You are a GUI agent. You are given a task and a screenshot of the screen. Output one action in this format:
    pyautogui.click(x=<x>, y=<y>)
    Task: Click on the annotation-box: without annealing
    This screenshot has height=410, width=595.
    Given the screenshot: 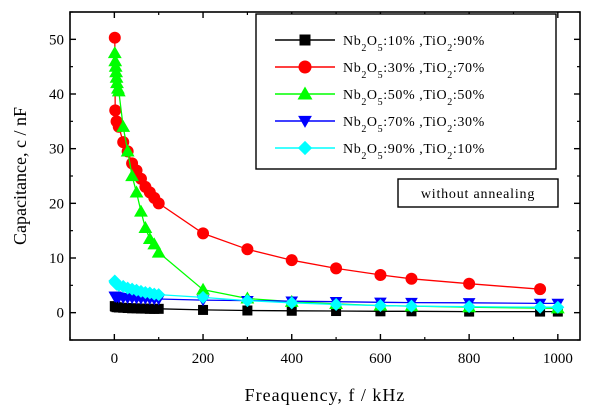 What is the action you would take?
    pyautogui.click(x=478, y=193)
    